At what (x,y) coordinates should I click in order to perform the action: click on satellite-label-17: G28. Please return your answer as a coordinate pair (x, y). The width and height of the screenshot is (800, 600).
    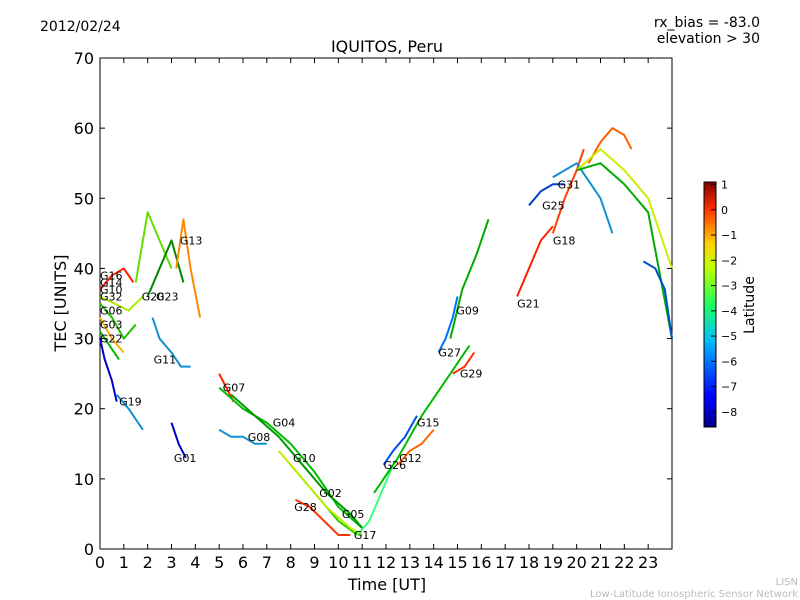
    Looking at the image, I should click on (305, 507).